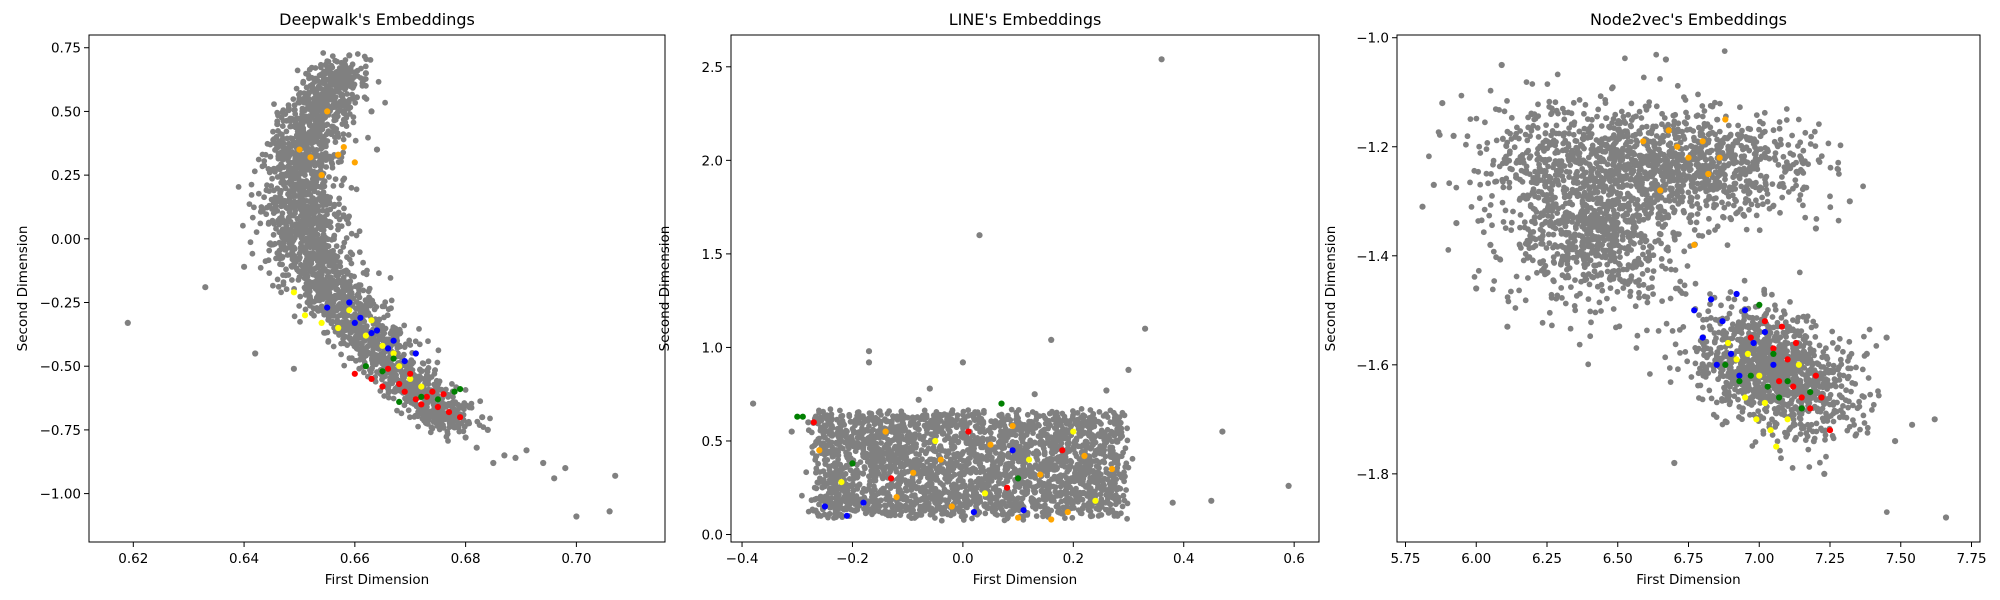 The image size is (2000, 600). What do you see at coordinates (60, 367) in the screenshot?
I see `y-tick-label: −0.50` at bounding box center [60, 367].